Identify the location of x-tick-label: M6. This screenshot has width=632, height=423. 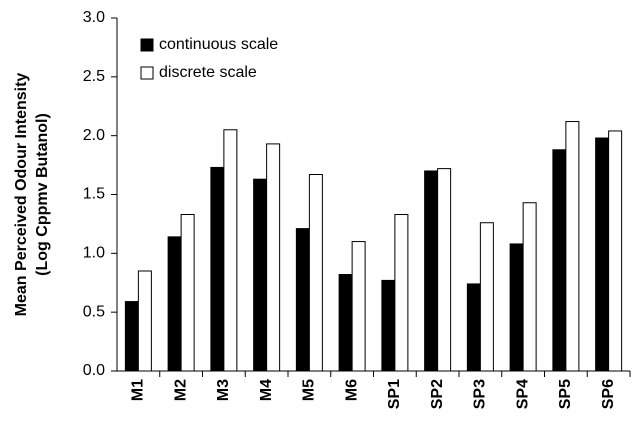
(351, 390).